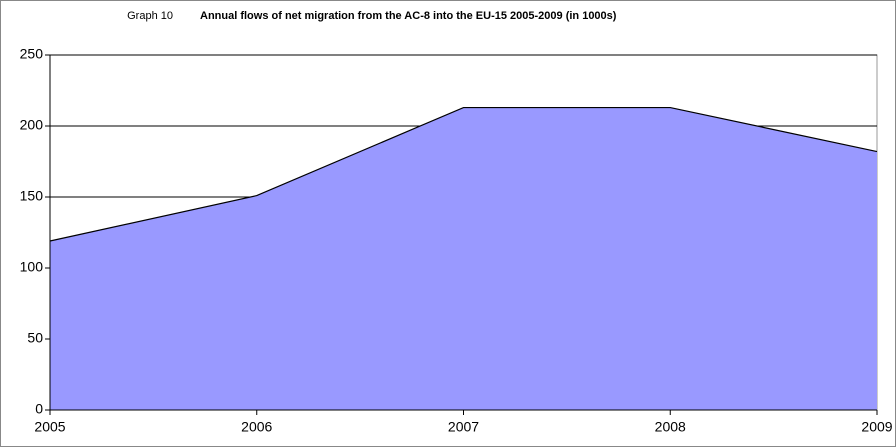 The height and width of the screenshot is (447, 896). Describe the element at coordinates (150, 16) in the screenshot. I see `figure-label: Graph 10` at that location.